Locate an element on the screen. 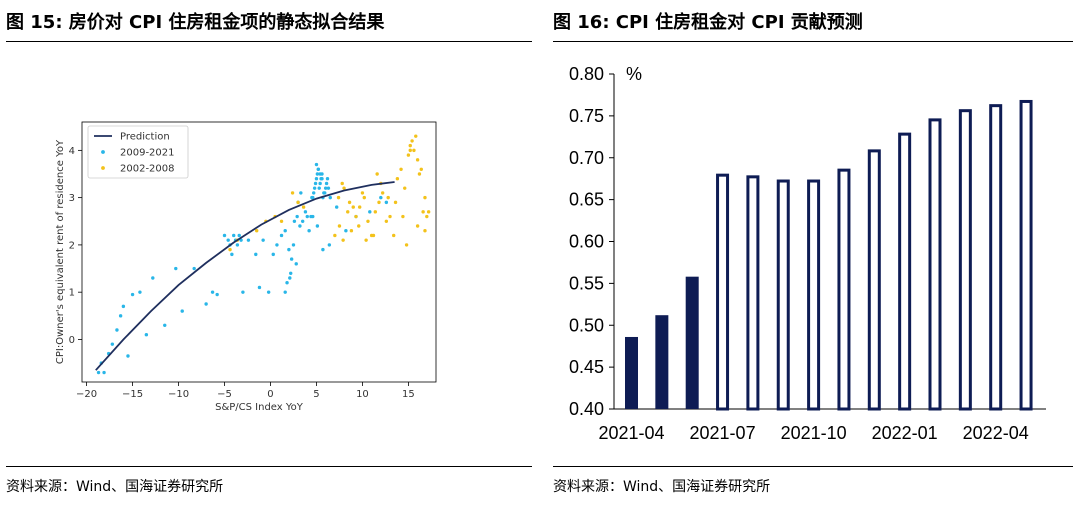 This screenshot has width=1080, height=505. bar-x-tick-label: 2021-04 is located at coordinates (631, 433).